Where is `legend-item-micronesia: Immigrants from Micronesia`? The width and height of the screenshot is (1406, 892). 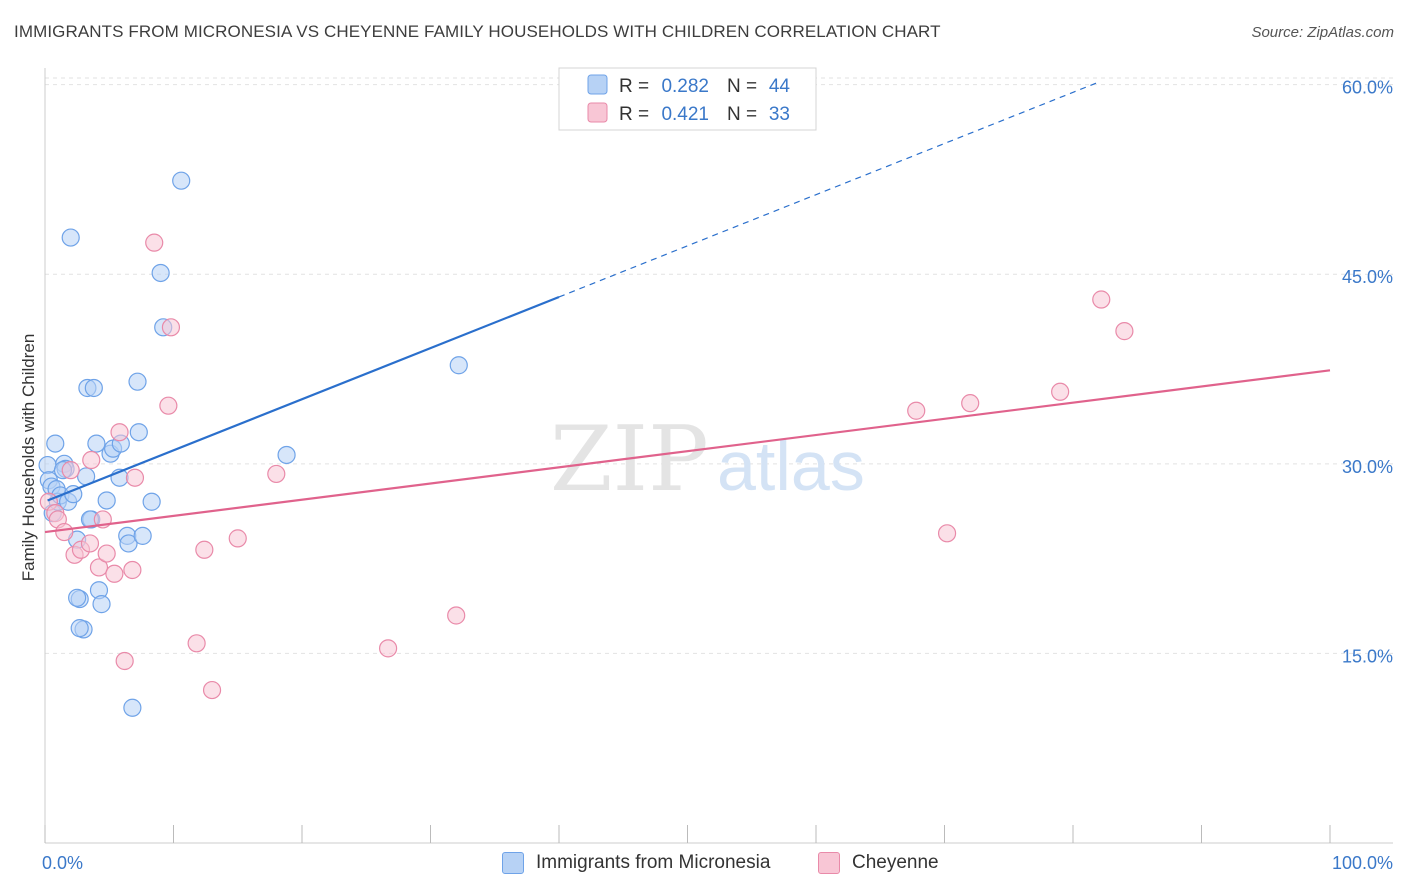
legend-item-micronesia: Immigrants from Micronesia is located at coordinates (636, 863).